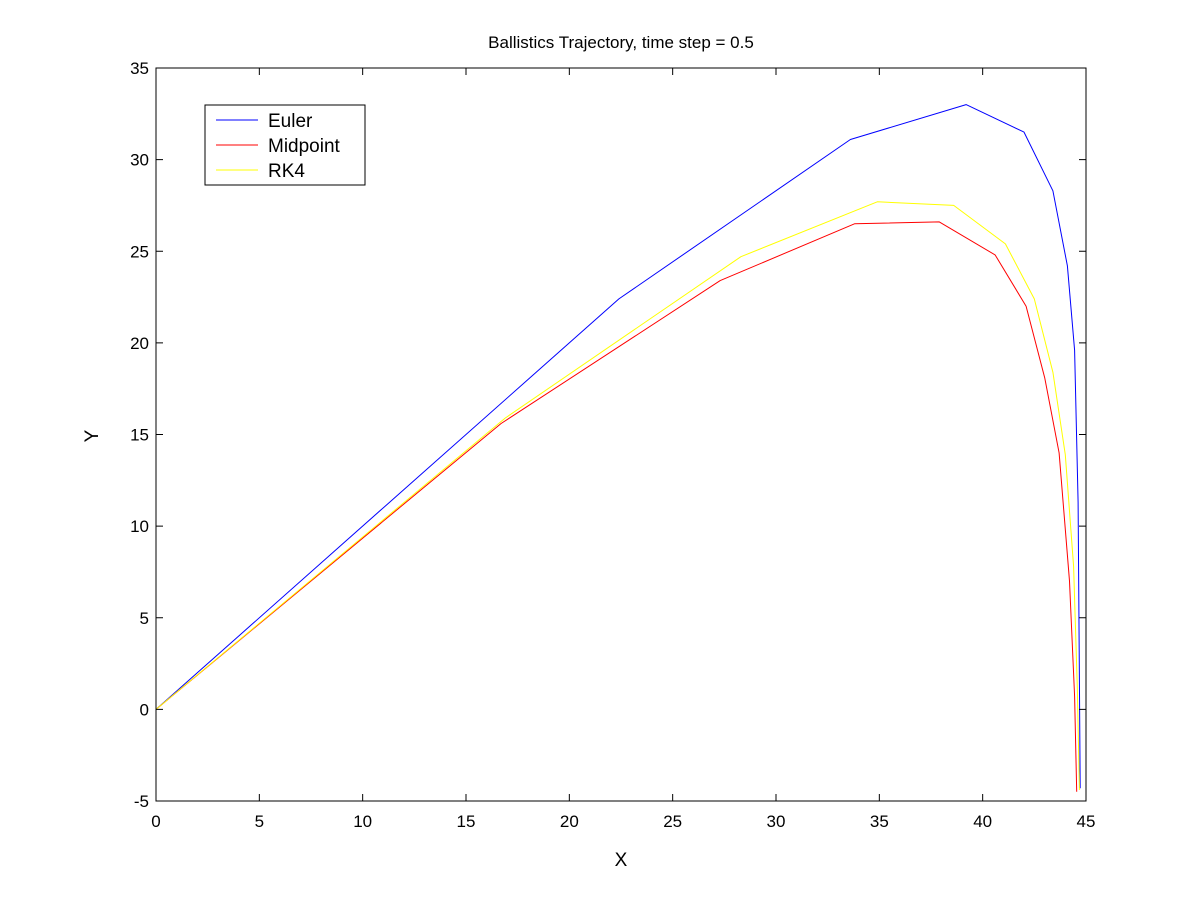  Describe the element at coordinates (144, 709) in the screenshot. I see `y-tick-label: 0` at that location.